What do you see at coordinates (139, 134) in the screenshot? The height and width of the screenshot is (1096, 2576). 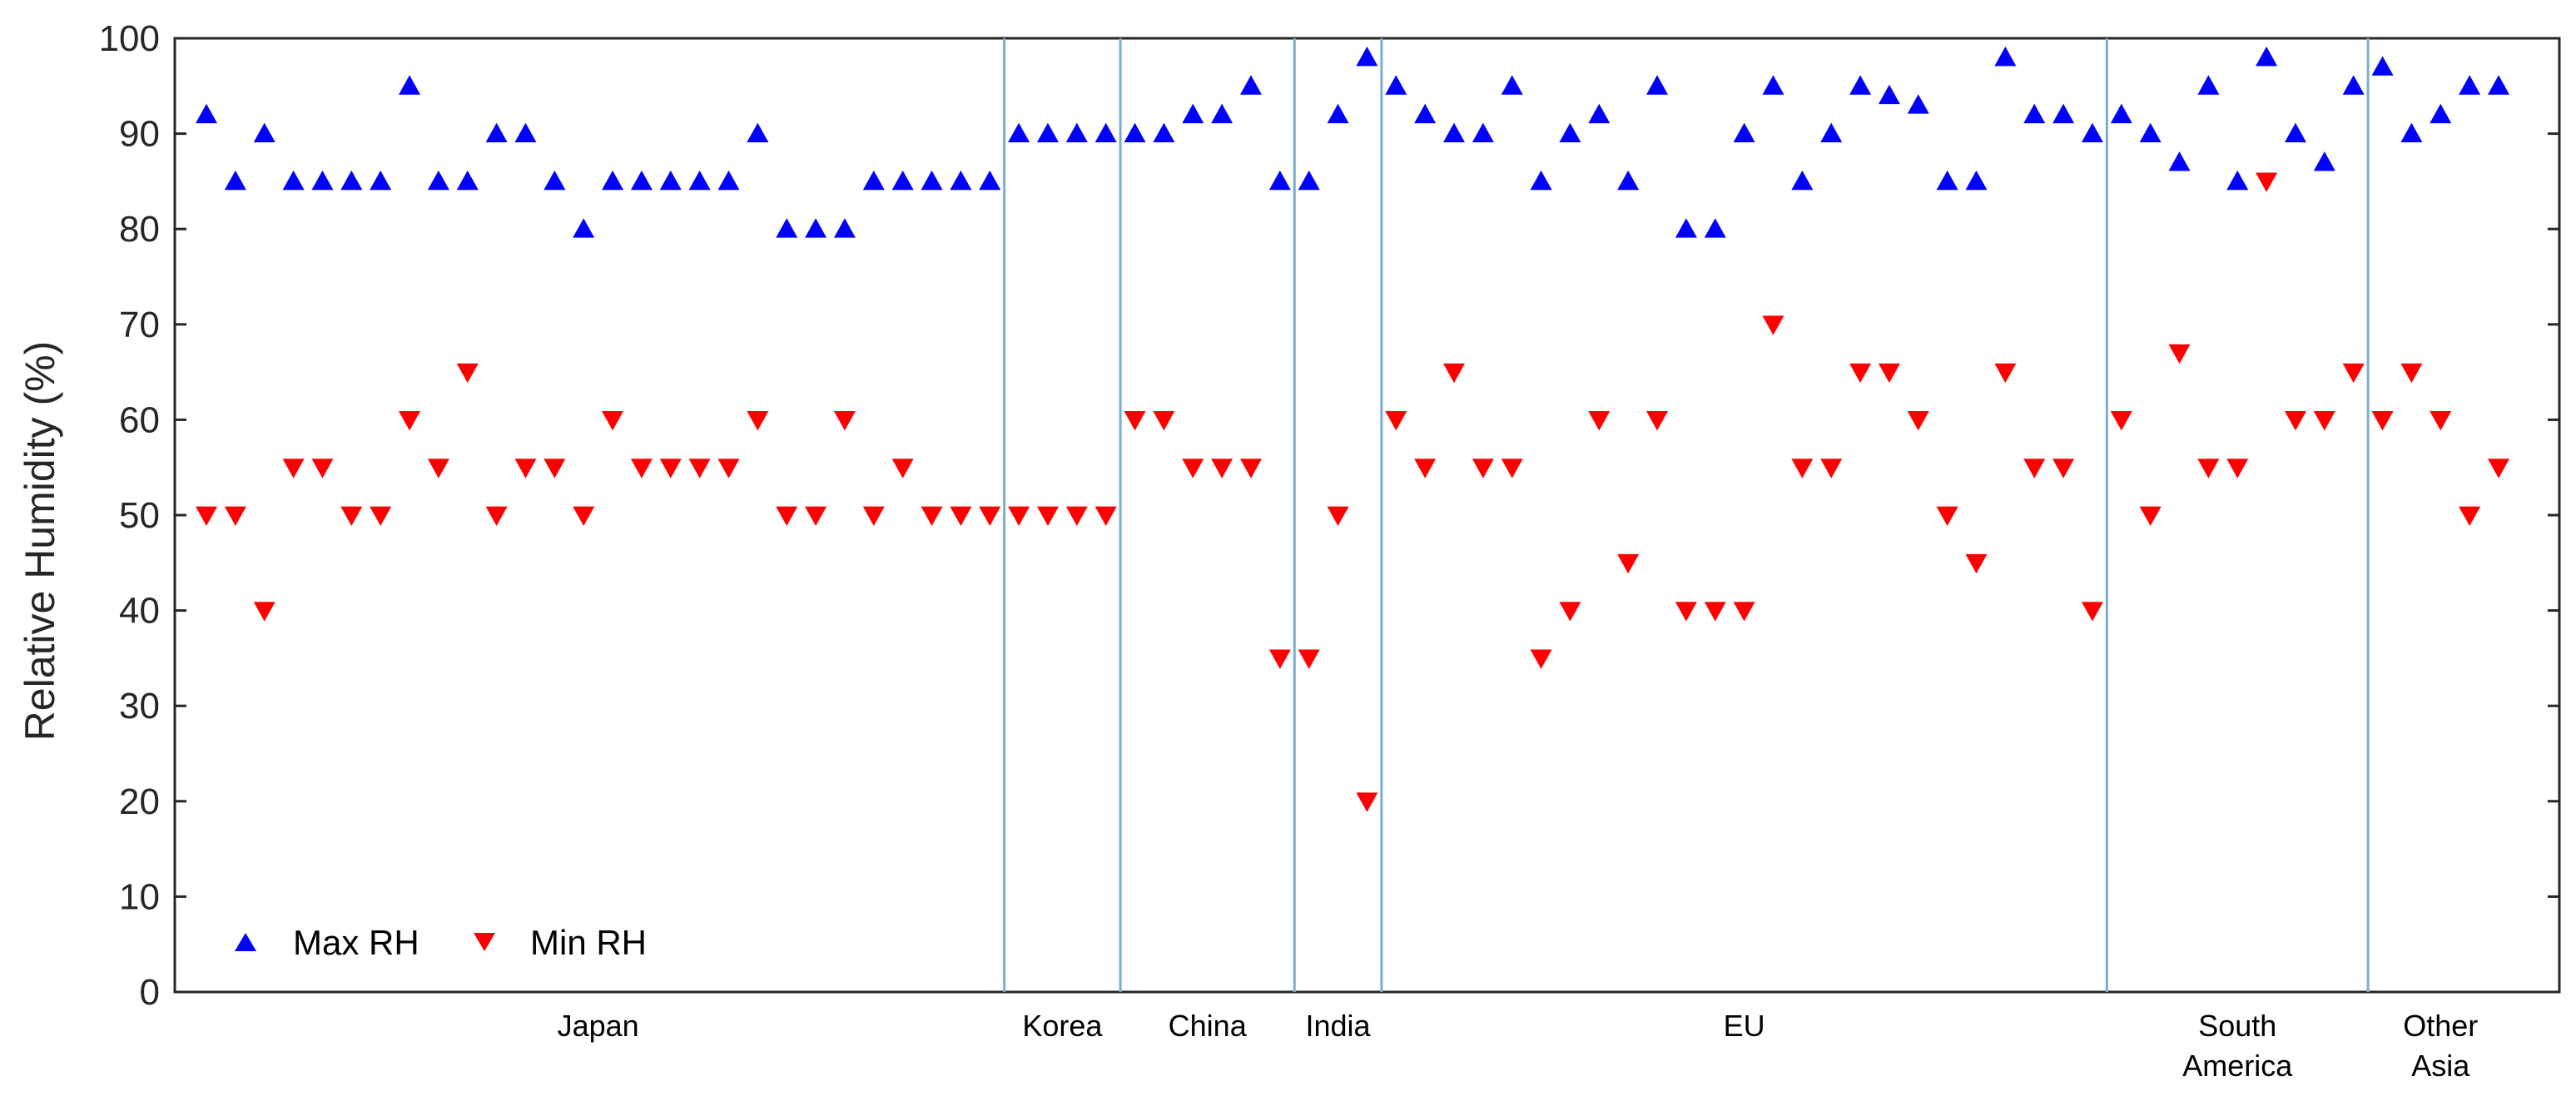 I see `y-tick-label: 90` at bounding box center [139, 134].